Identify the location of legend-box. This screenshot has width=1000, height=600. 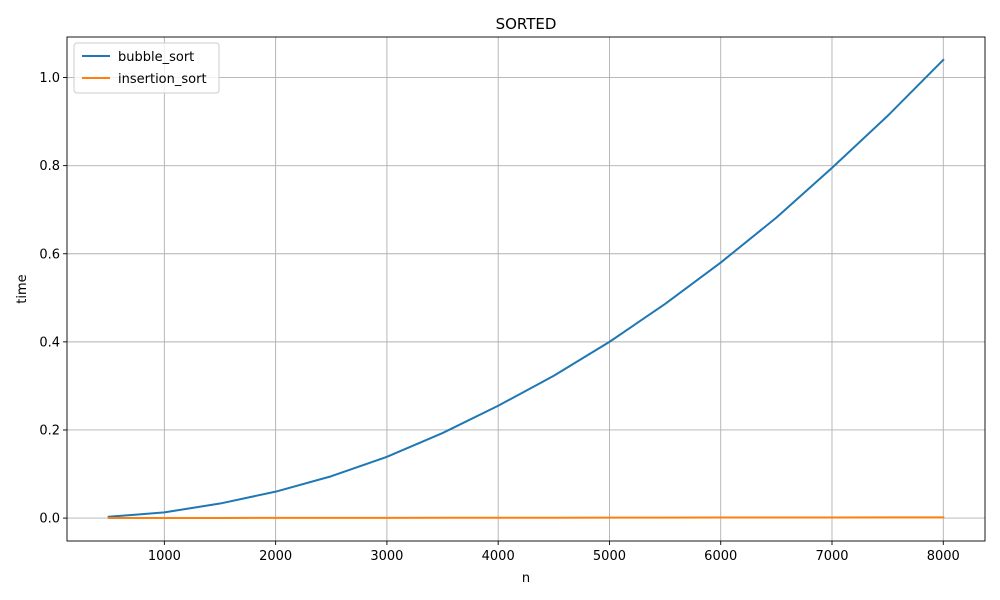
(146, 68).